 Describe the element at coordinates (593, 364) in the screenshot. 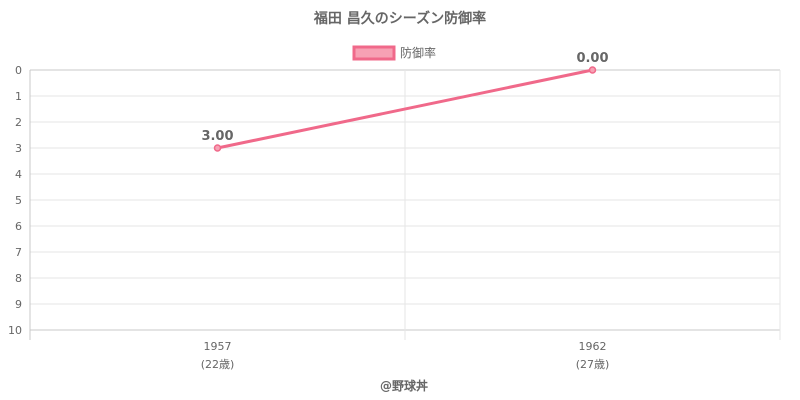

I see `x-tick-age-label: (27歳)` at that location.